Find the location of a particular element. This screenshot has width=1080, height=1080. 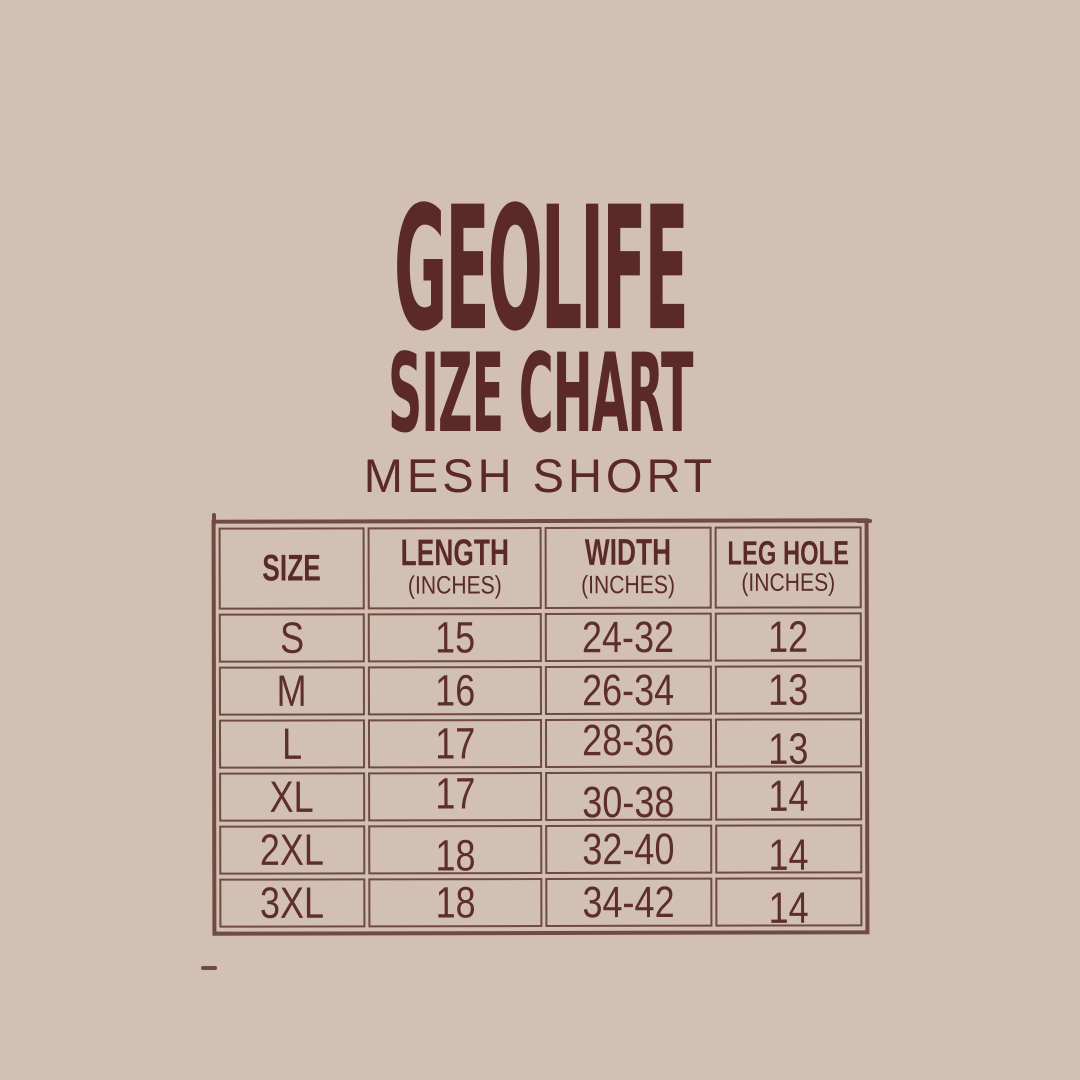

cell-width: 24-32 is located at coordinates (628, 637).